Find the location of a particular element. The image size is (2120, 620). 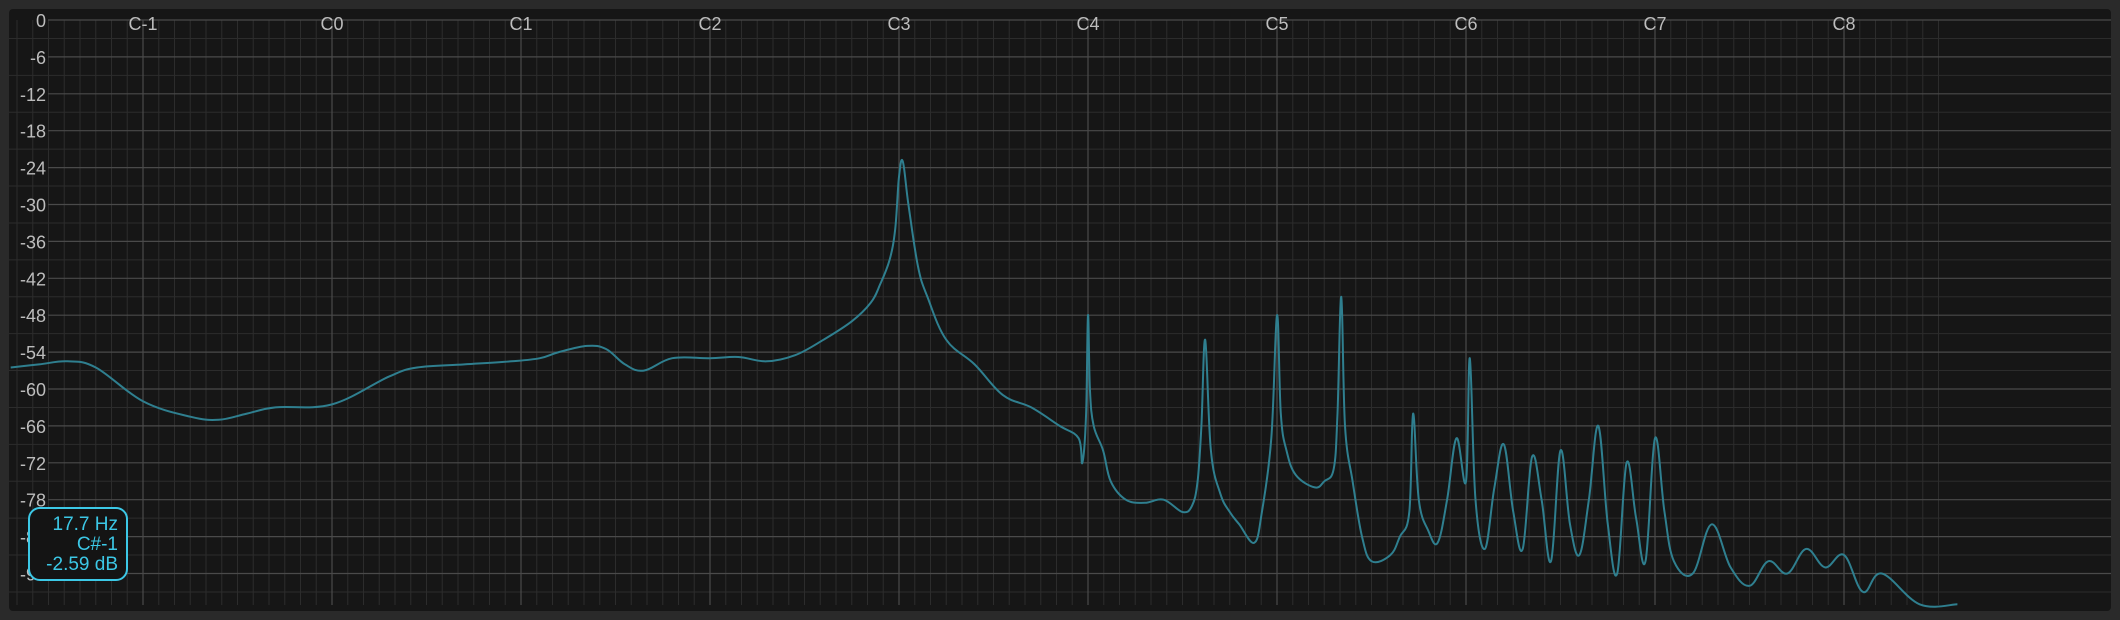

y-tick-label: -36 is located at coordinates (33, 242).